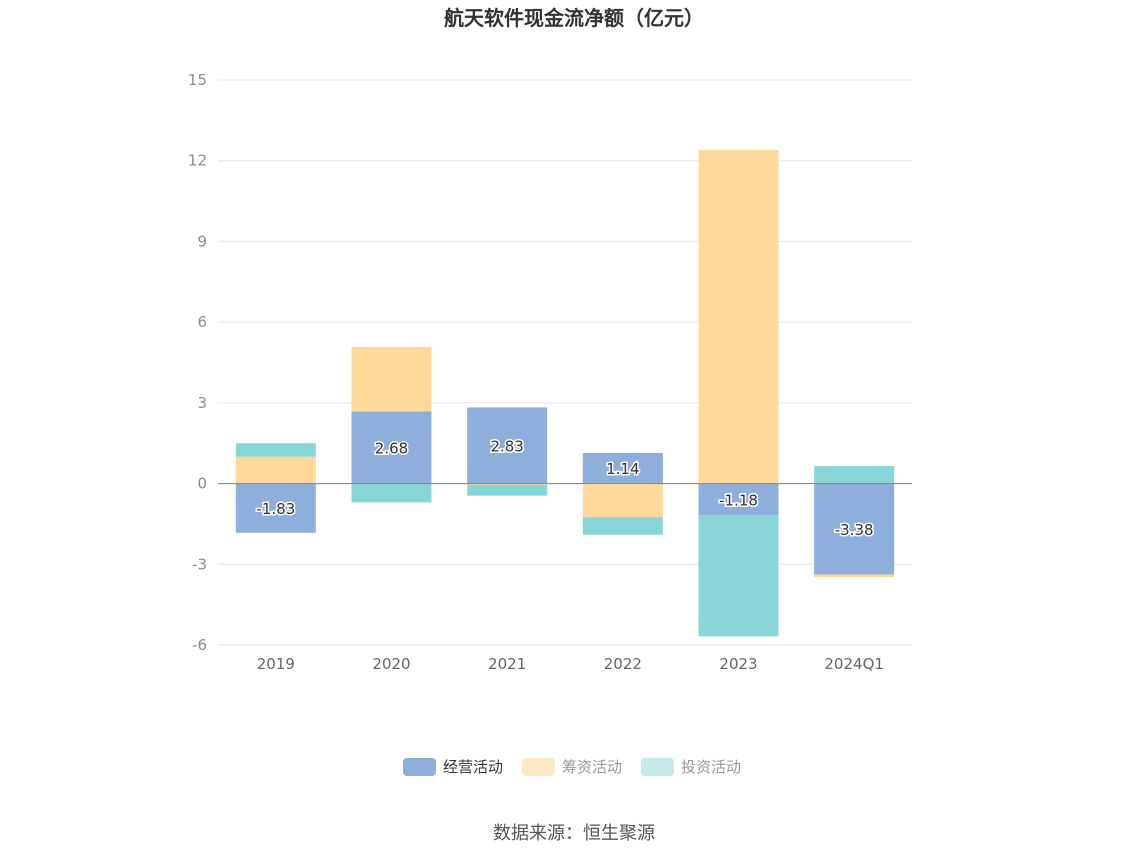 Image resolution: width=1148 pixels, height=859 pixels. Describe the element at coordinates (854, 576) in the screenshot. I see `bar-financing-2024Q1` at that location.